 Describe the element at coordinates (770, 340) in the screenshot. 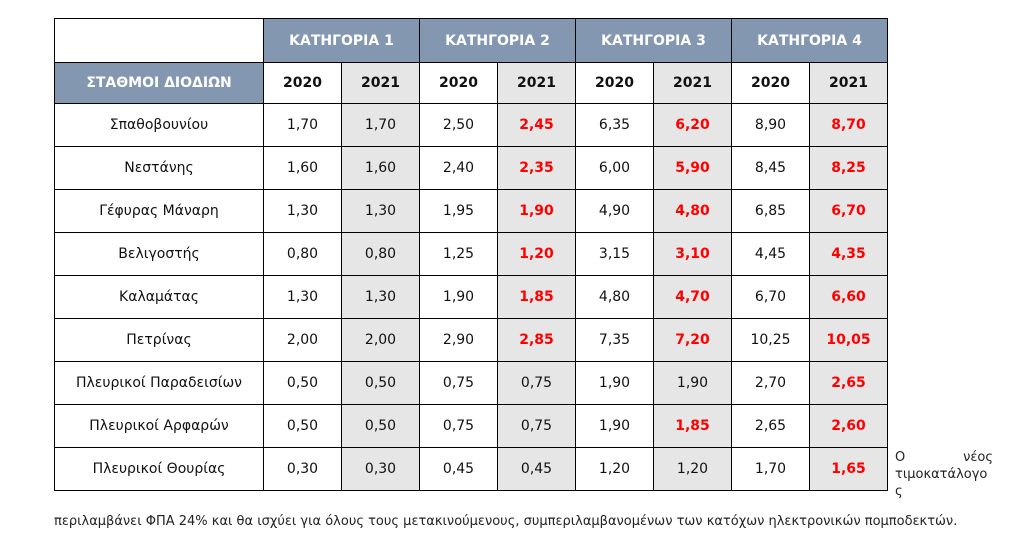

I see `price-cell: 10,25` at that location.